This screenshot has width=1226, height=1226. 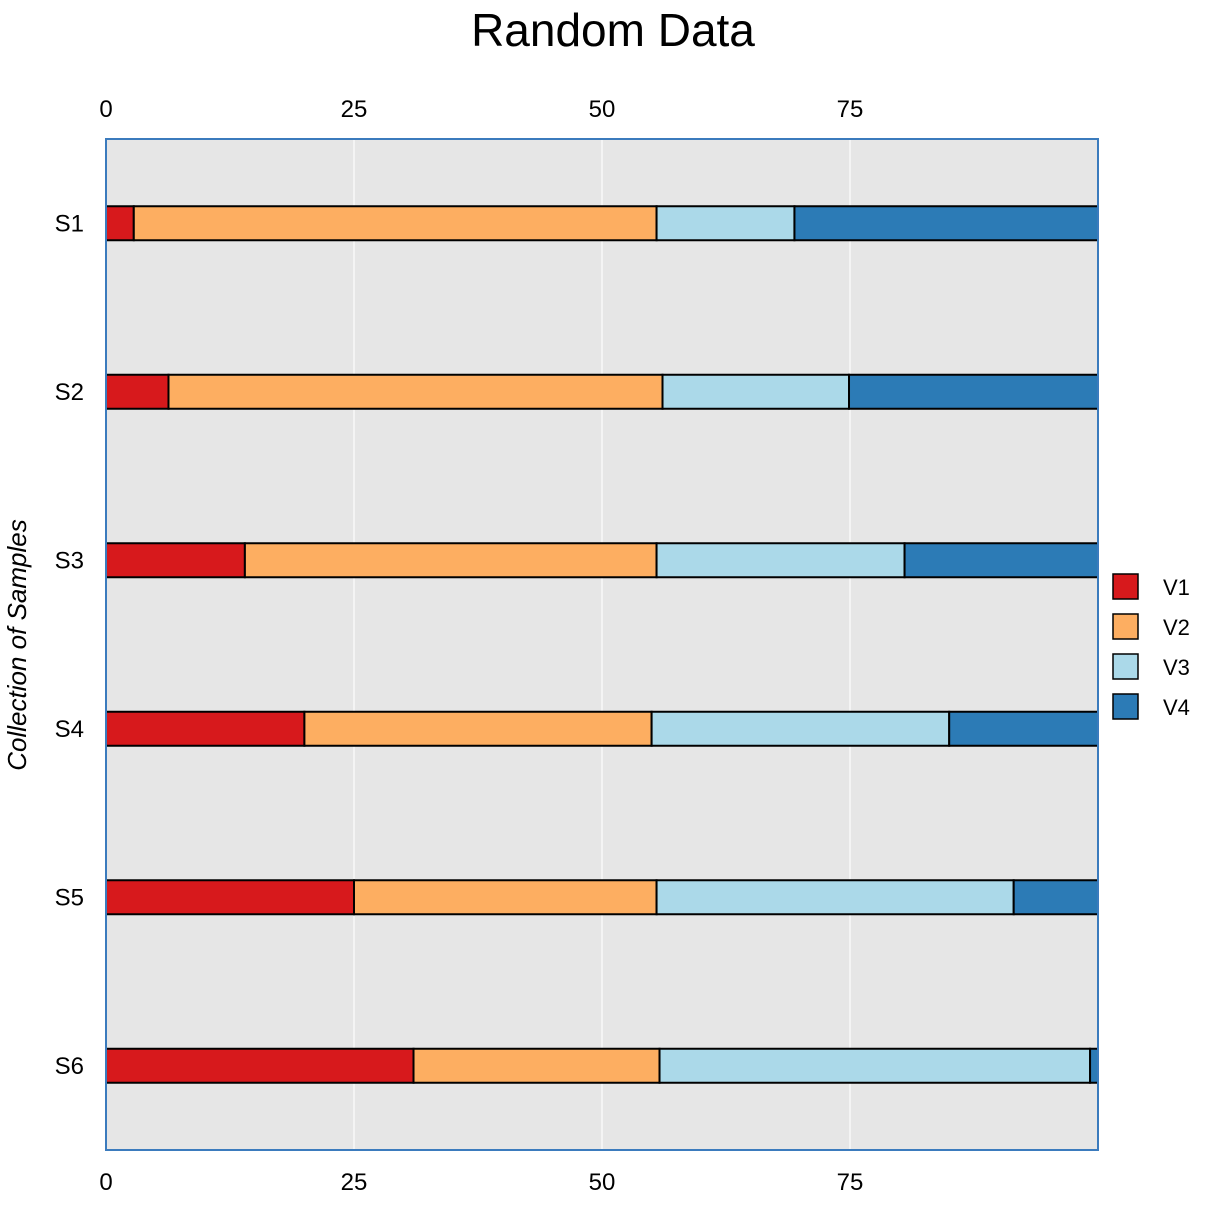 I want to click on y-tick-S5: S5, so click(x=69, y=897).